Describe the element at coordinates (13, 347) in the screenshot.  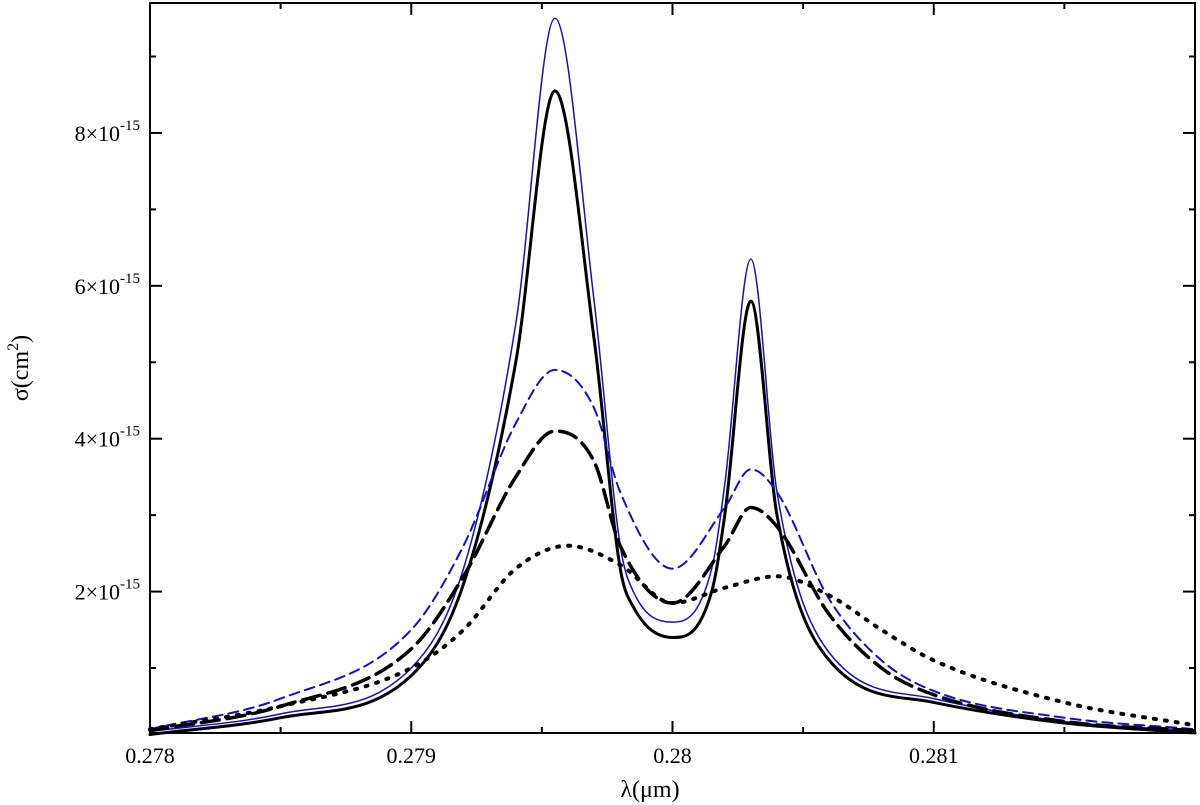
I see `y-axis-title-sup: 2` at that location.